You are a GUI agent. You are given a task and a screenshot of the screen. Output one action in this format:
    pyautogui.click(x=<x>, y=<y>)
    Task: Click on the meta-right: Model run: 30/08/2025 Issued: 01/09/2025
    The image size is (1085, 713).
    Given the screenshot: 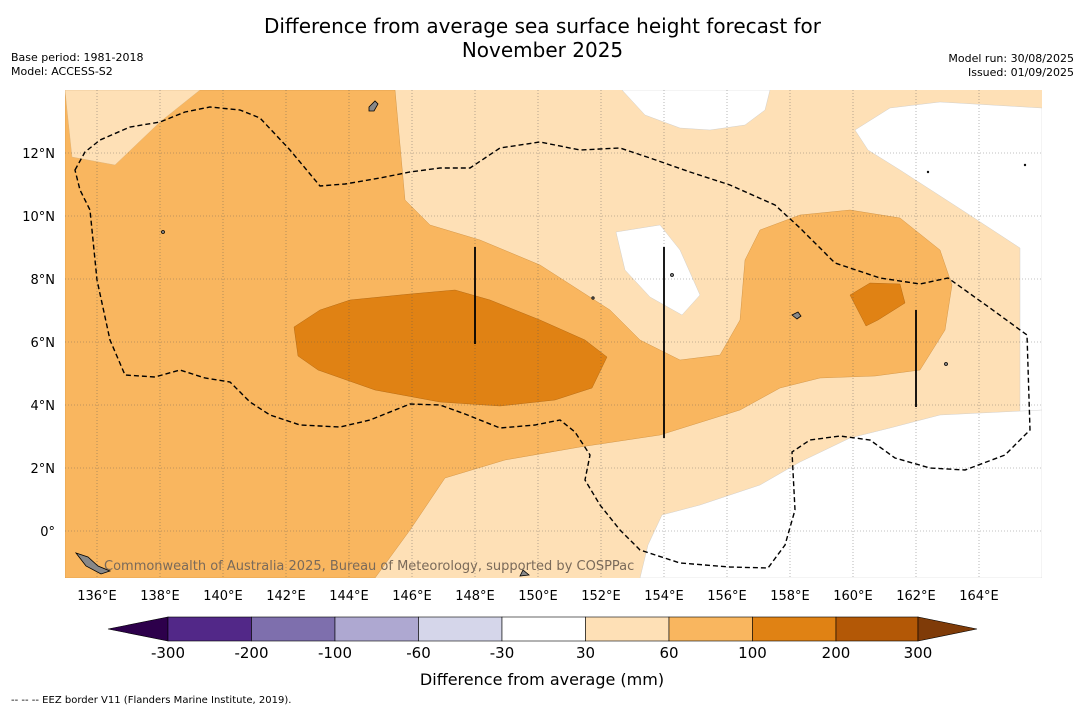 What is the action you would take?
    pyautogui.click(x=1011, y=66)
    